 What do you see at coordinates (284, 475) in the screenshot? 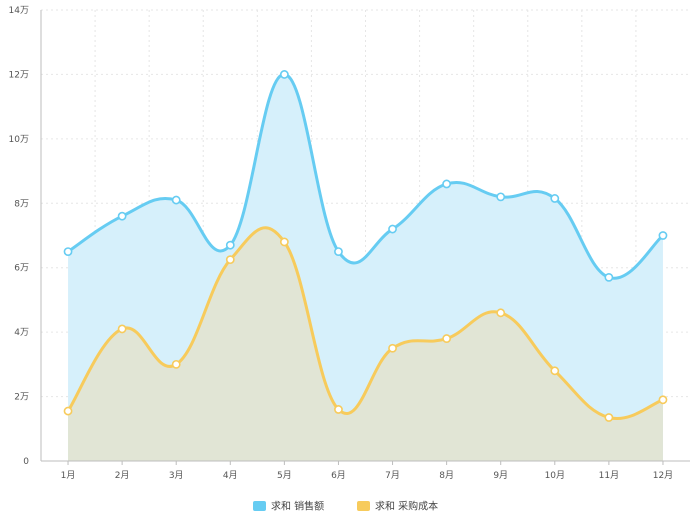
I see `x-tick-label: 5月` at bounding box center [284, 475].